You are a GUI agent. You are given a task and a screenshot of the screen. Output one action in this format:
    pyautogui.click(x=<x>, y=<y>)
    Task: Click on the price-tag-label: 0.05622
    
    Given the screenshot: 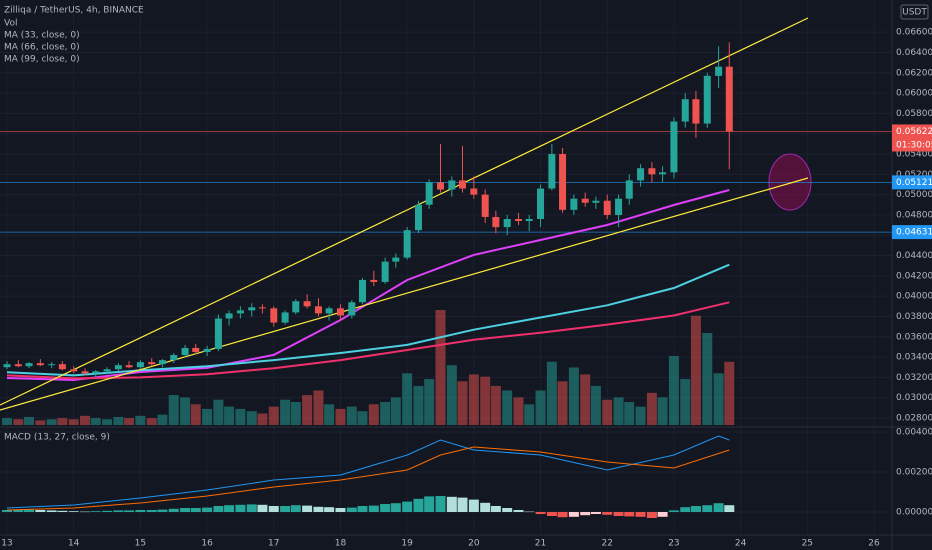 What is the action you would take?
    pyautogui.click(x=914, y=132)
    